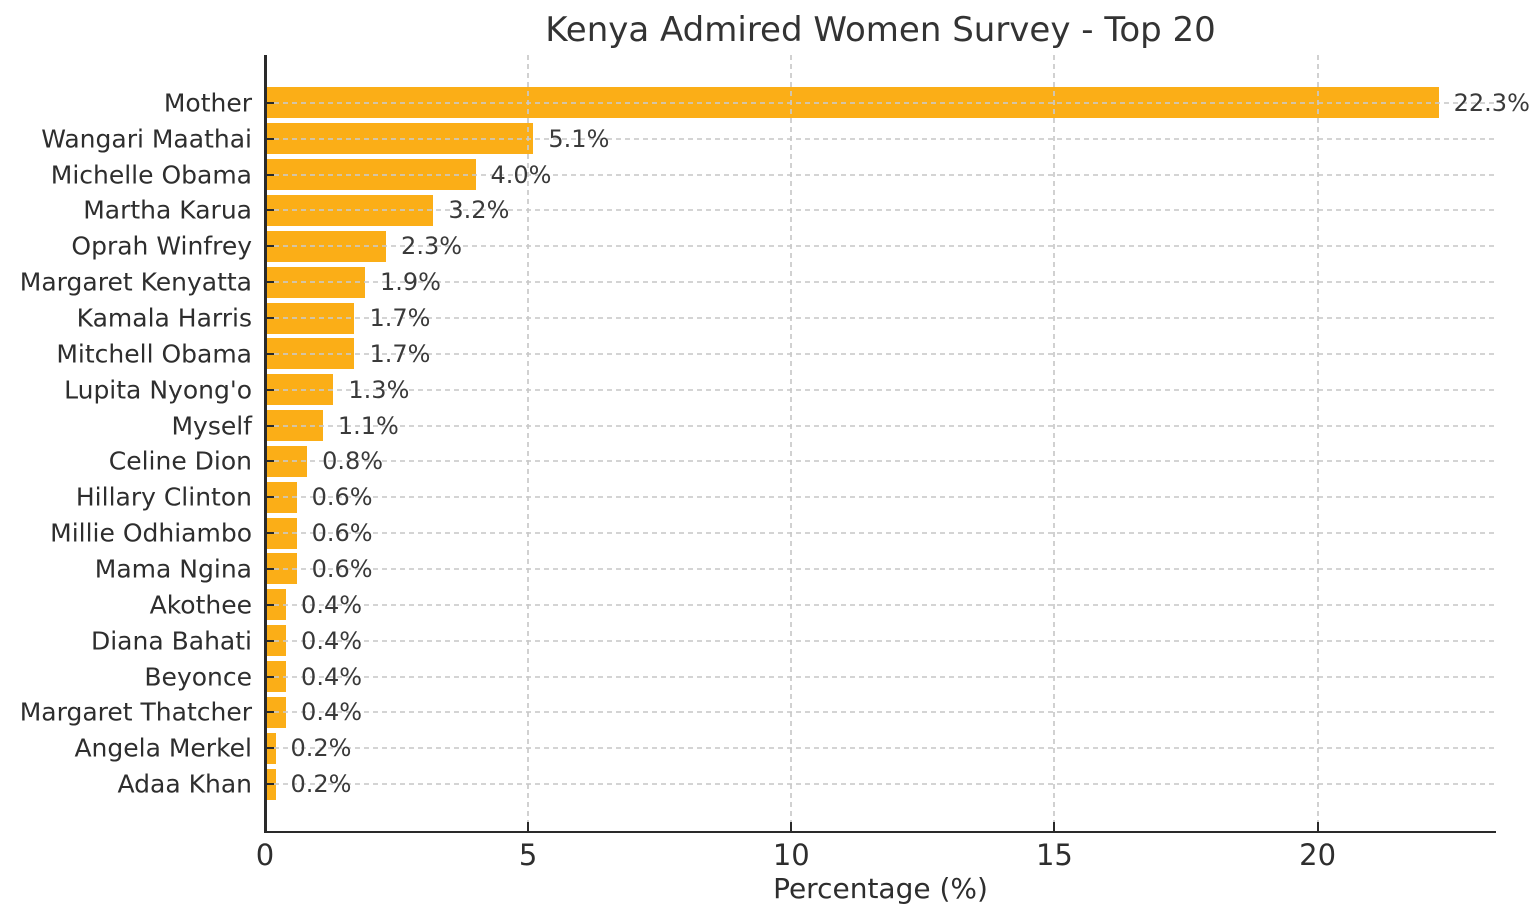 The height and width of the screenshot is (916, 1536). What do you see at coordinates (368, 425) in the screenshot?
I see `value-label: 1.1%` at bounding box center [368, 425].